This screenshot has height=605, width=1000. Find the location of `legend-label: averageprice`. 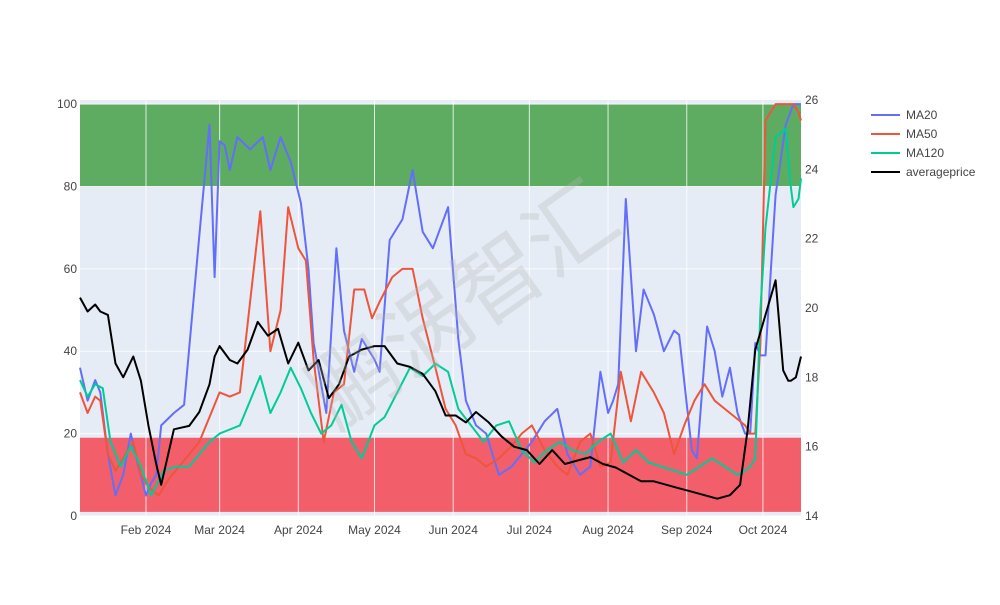

legend-label: averageprice is located at coordinates (941, 172).